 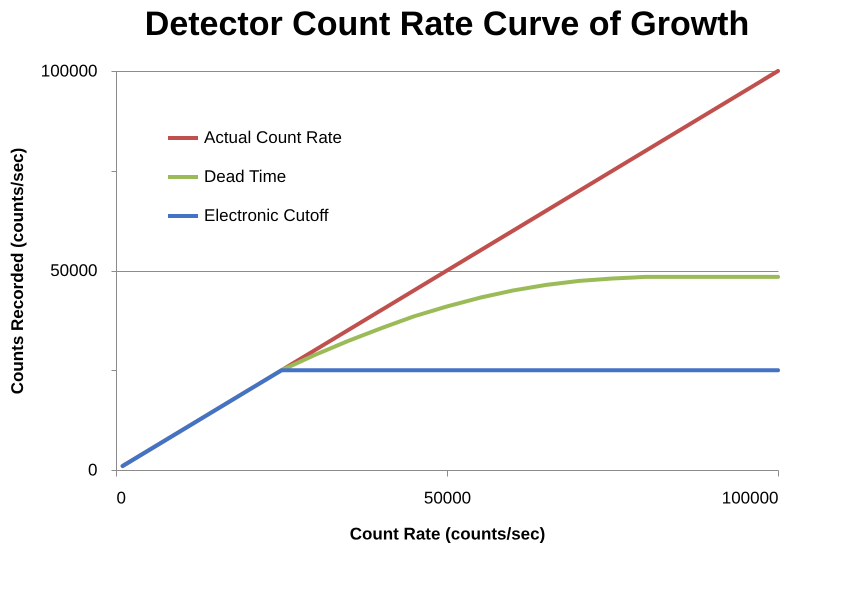 I want to click on y-axis-title: Counts Recorded (counts/sec), so click(x=17, y=271).